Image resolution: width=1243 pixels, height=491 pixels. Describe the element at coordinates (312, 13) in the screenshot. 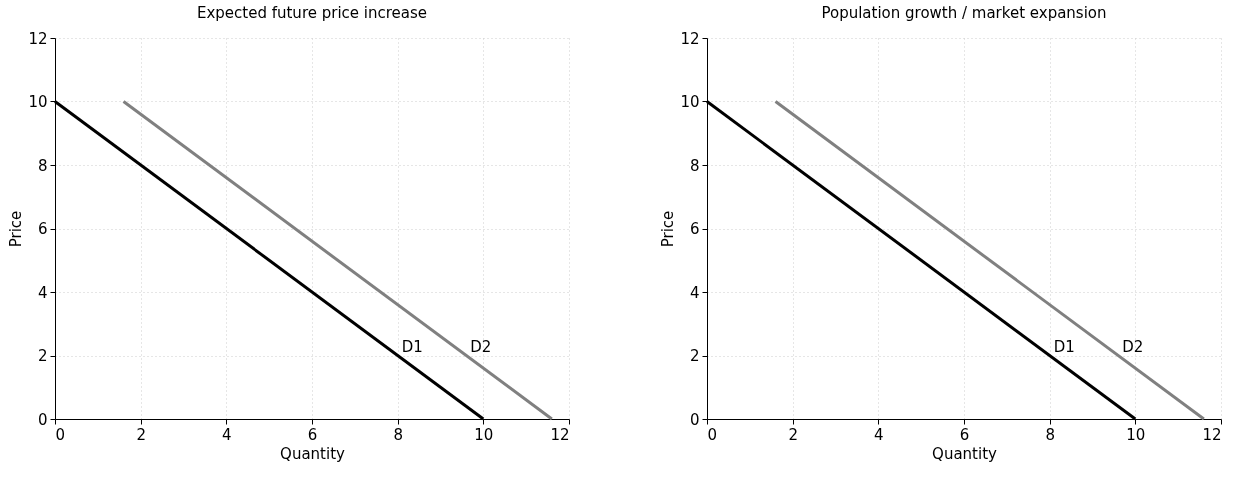

I see `chart-title: Expected future price increase` at that location.